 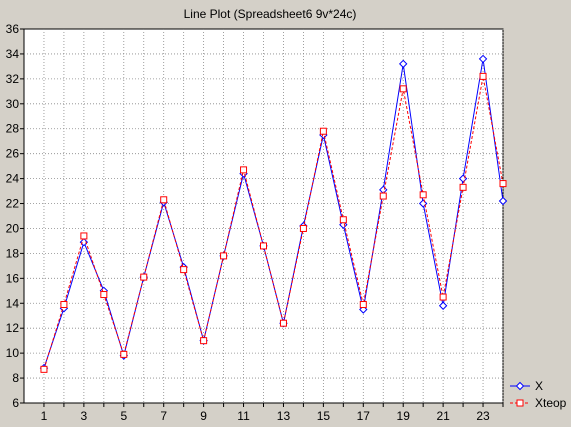 I want to click on legend: X Xteop, so click(x=538, y=394).